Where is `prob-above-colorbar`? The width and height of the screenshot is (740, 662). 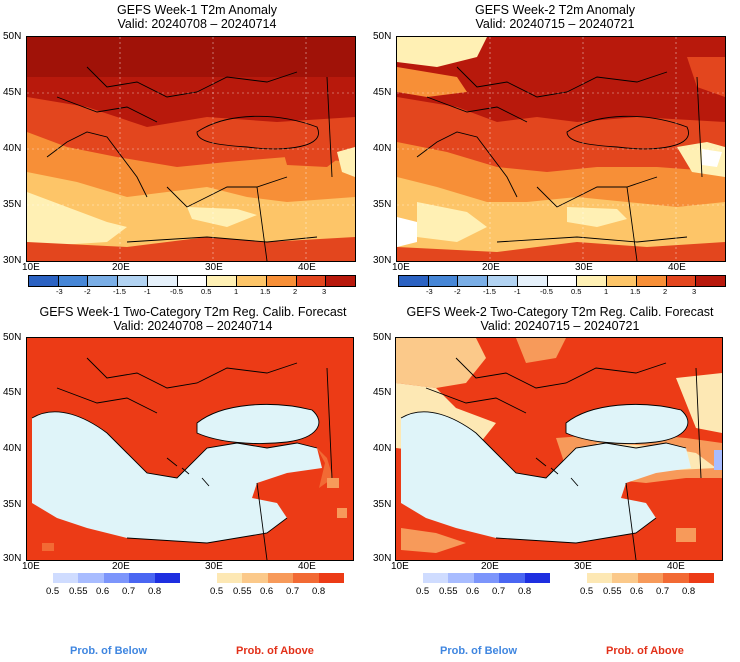
prob-above-colorbar is located at coordinates (281, 578).